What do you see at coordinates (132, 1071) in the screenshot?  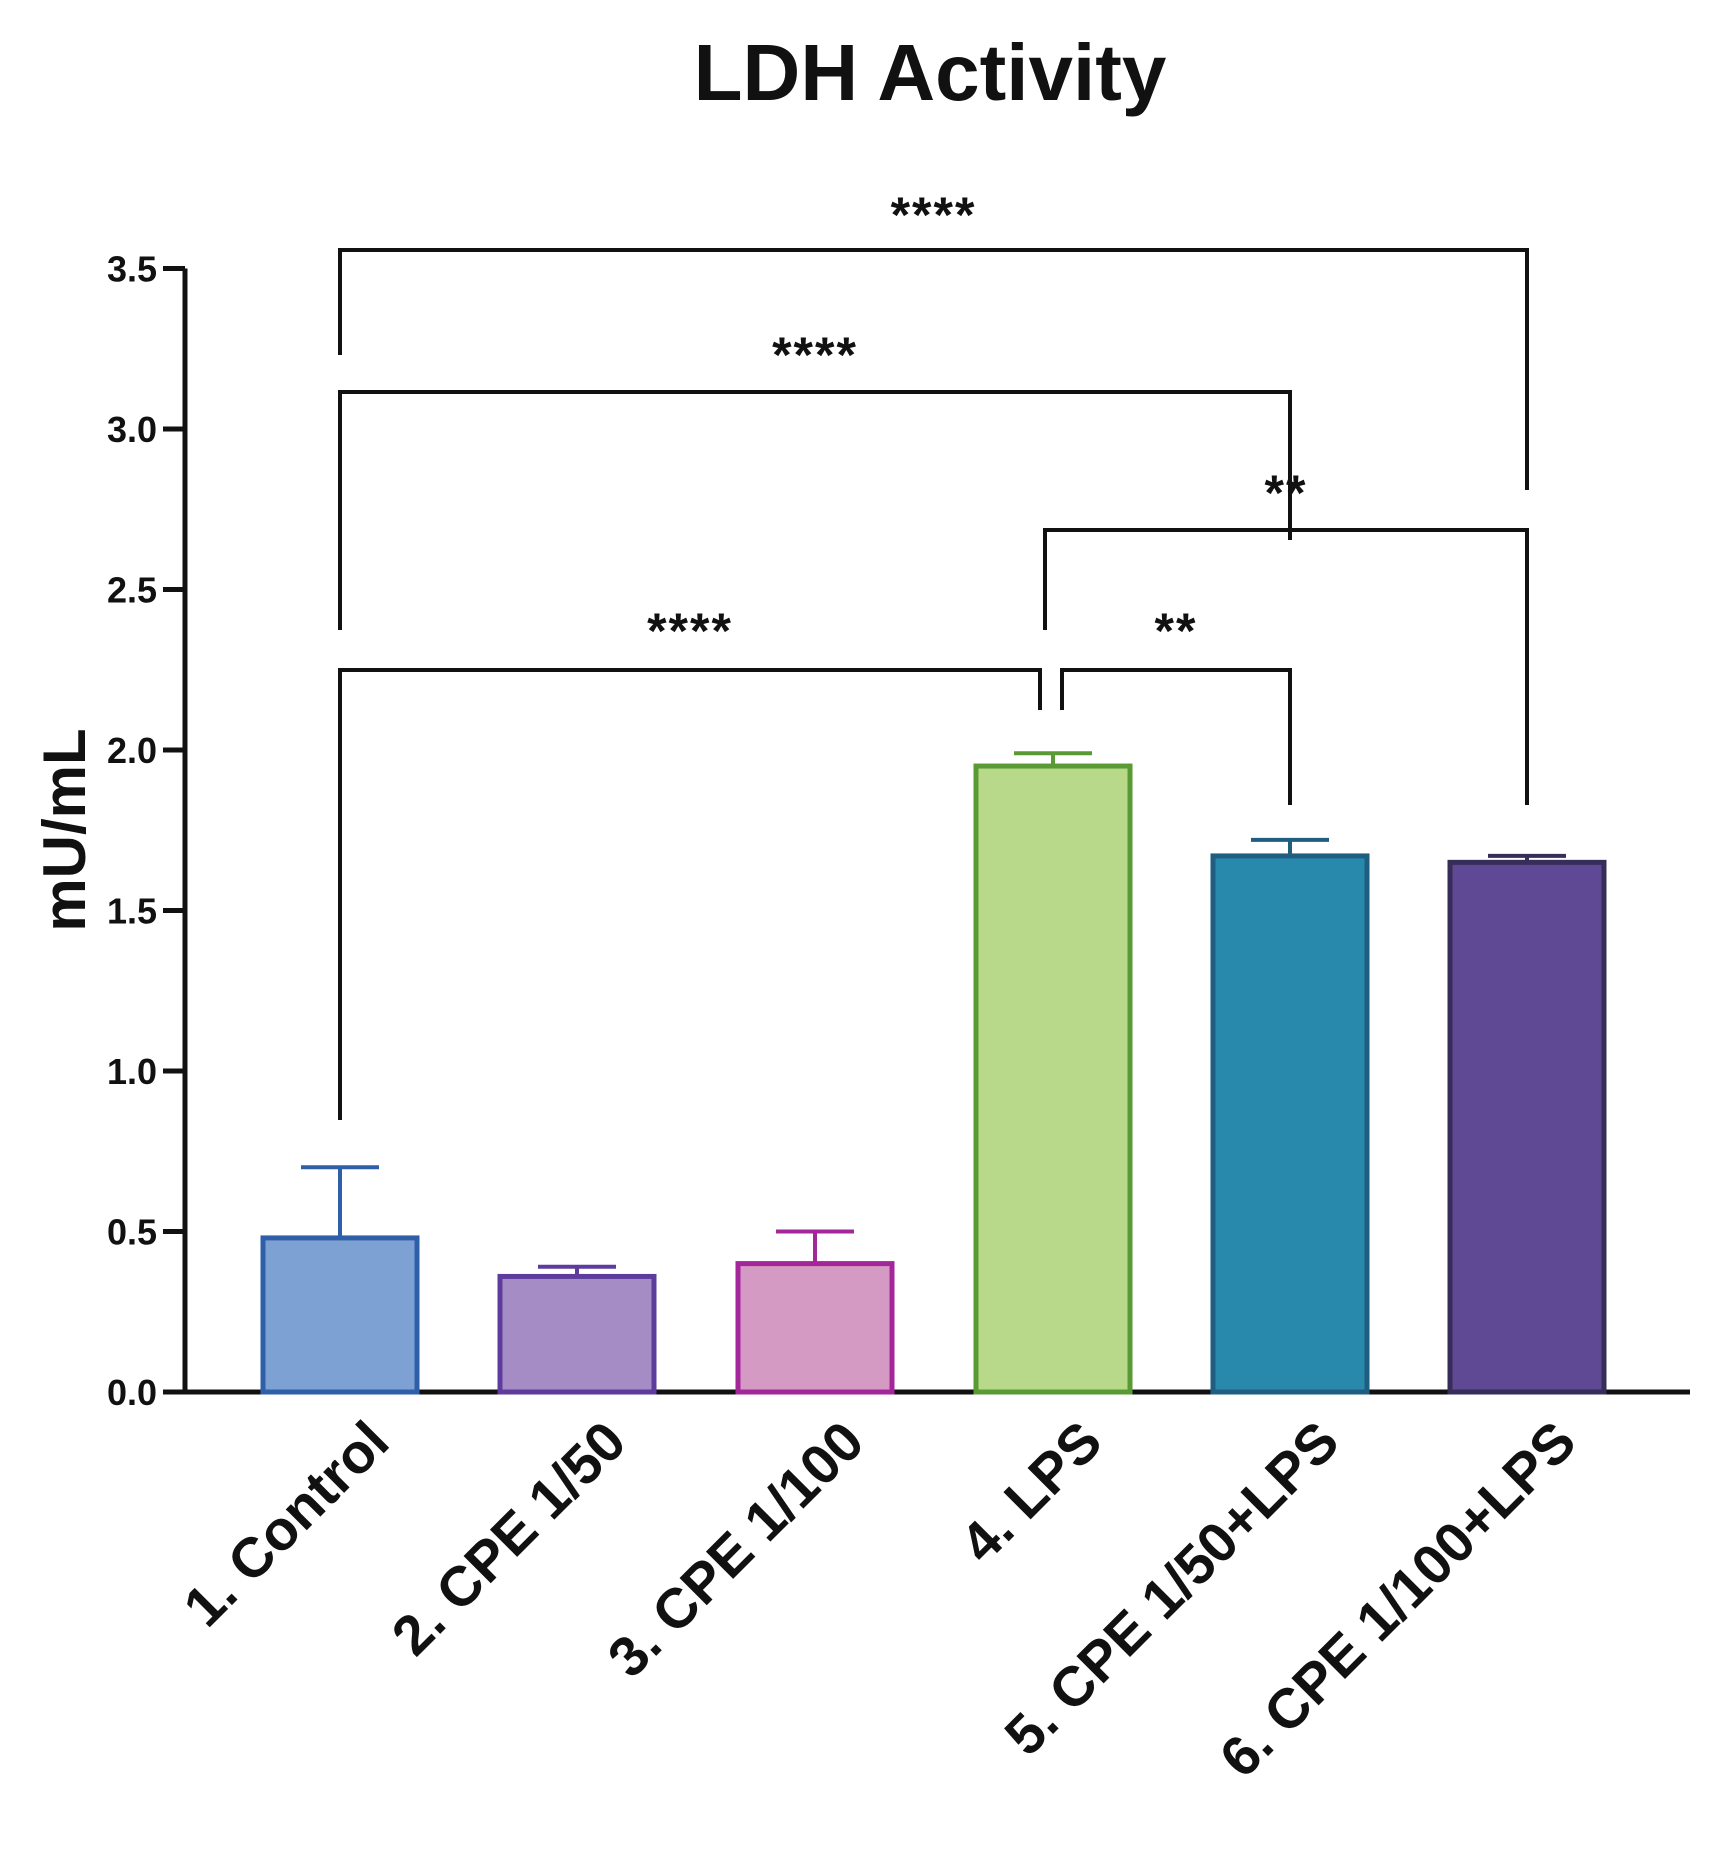 I see `y-tick-label: 1.0` at bounding box center [132, 1071].